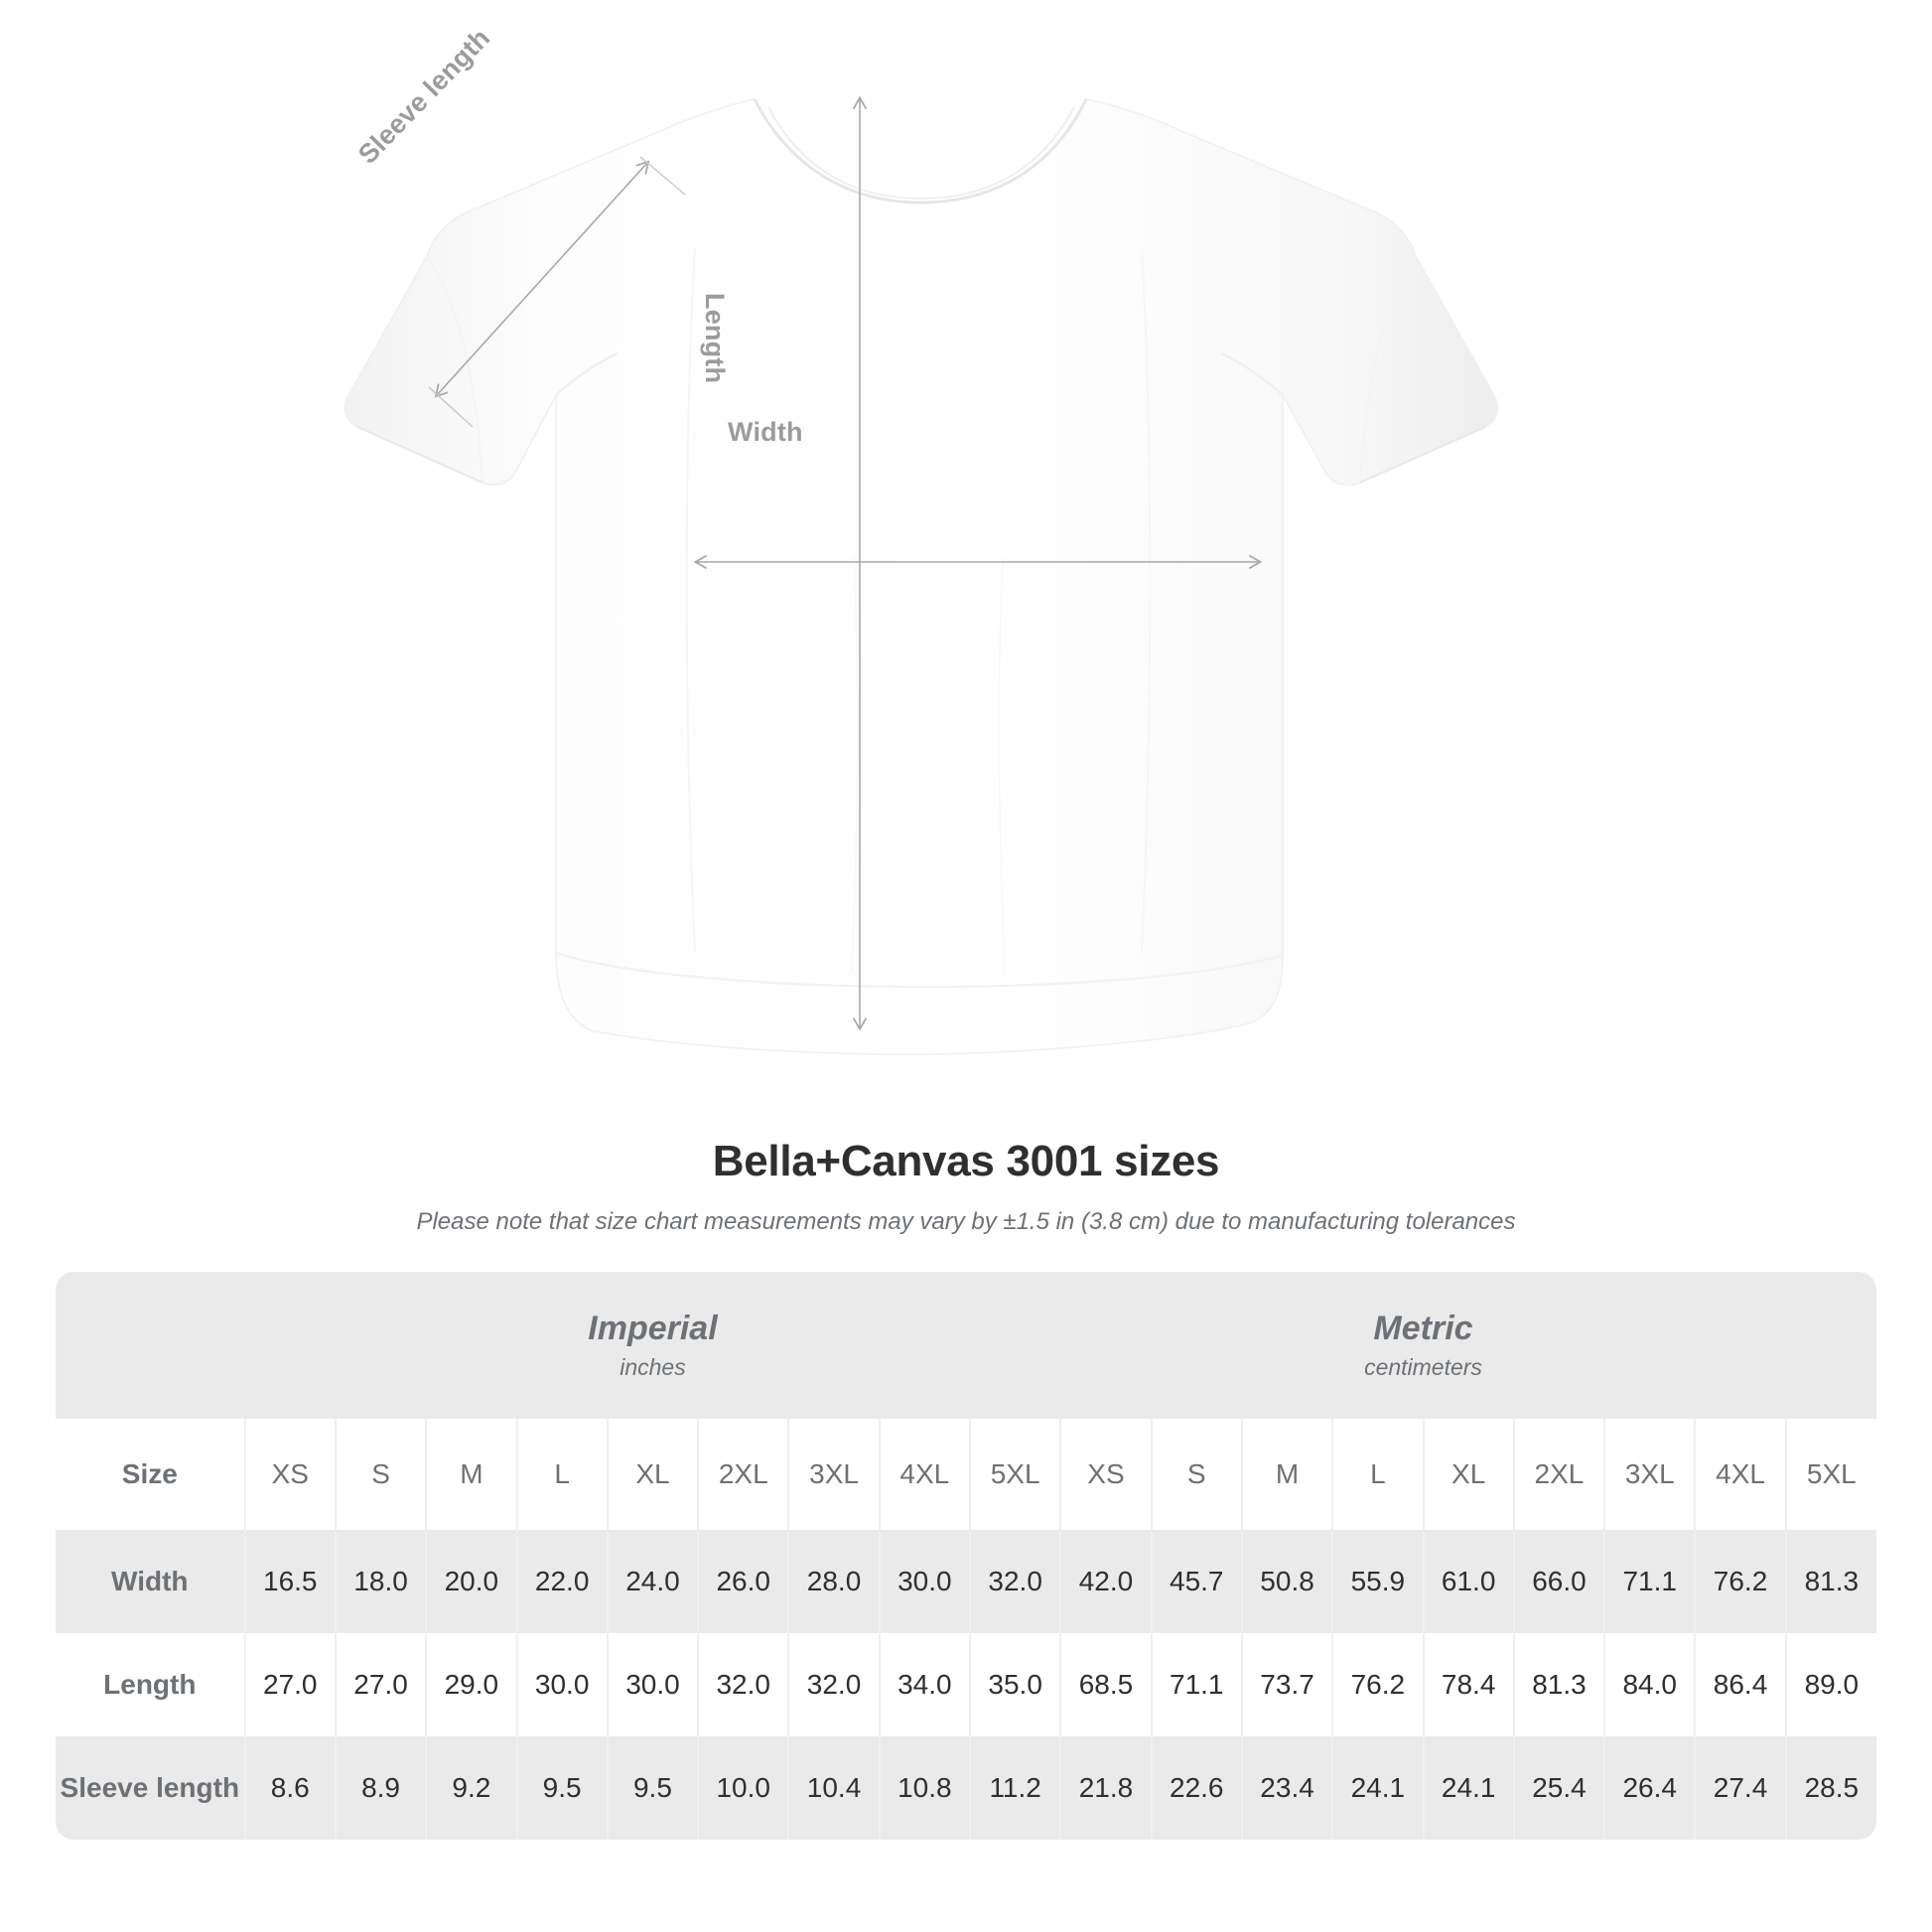 This screenshot has width=1932, height=1932. I want to click on cell-length-imperial-xl: 30.0, so click(654, 1685).